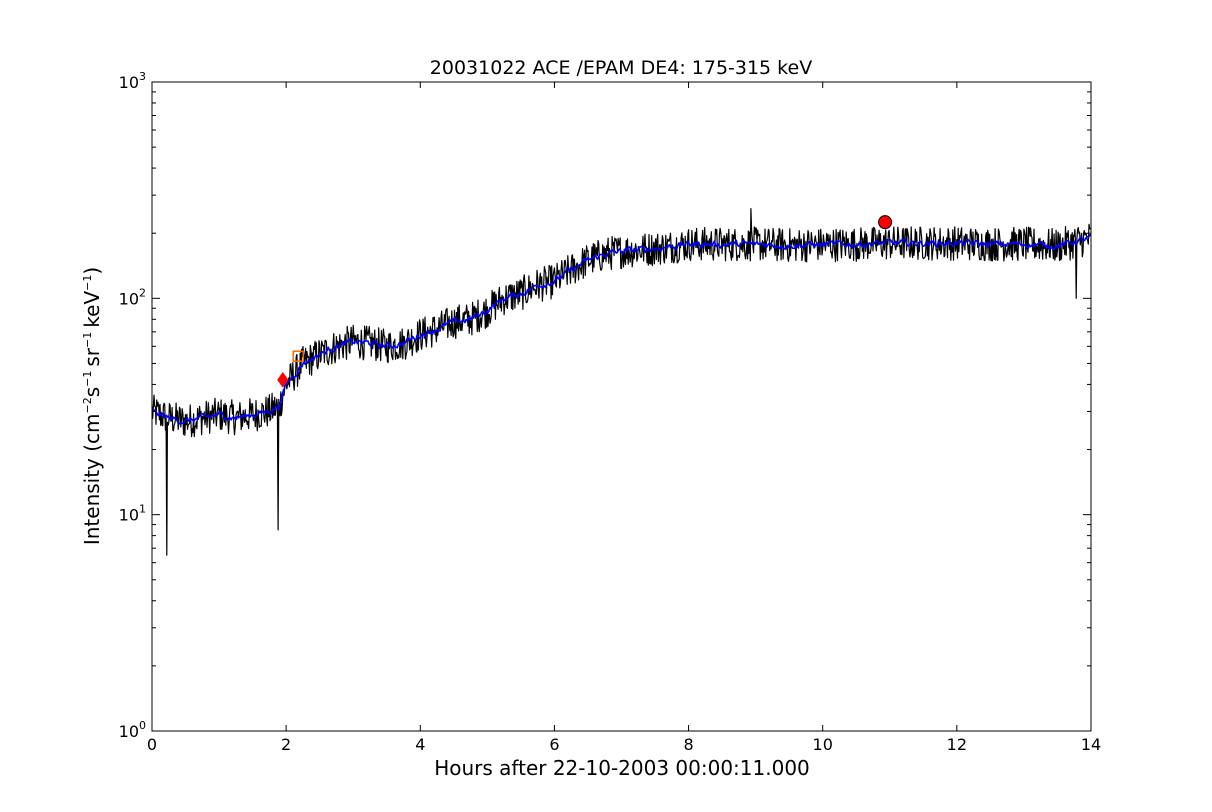  I want to click on plot-markers, so click(585, 301).